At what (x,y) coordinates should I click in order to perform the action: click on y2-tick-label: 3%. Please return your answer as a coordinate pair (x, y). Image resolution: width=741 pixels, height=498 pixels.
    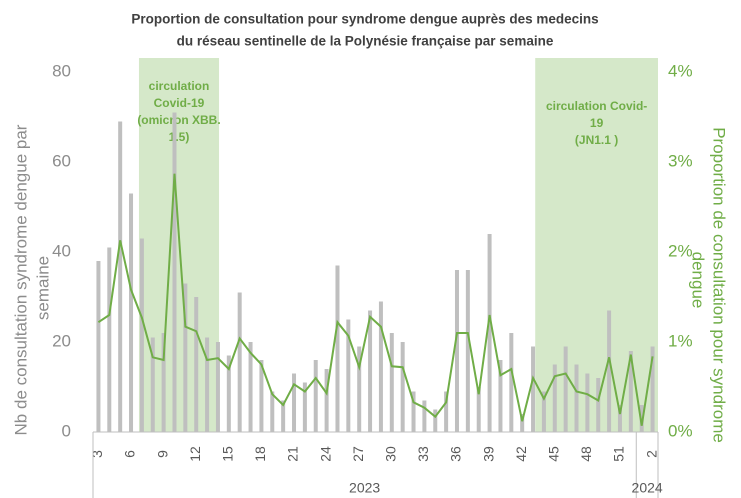
    Looking at the image, I should click on (680, 160).